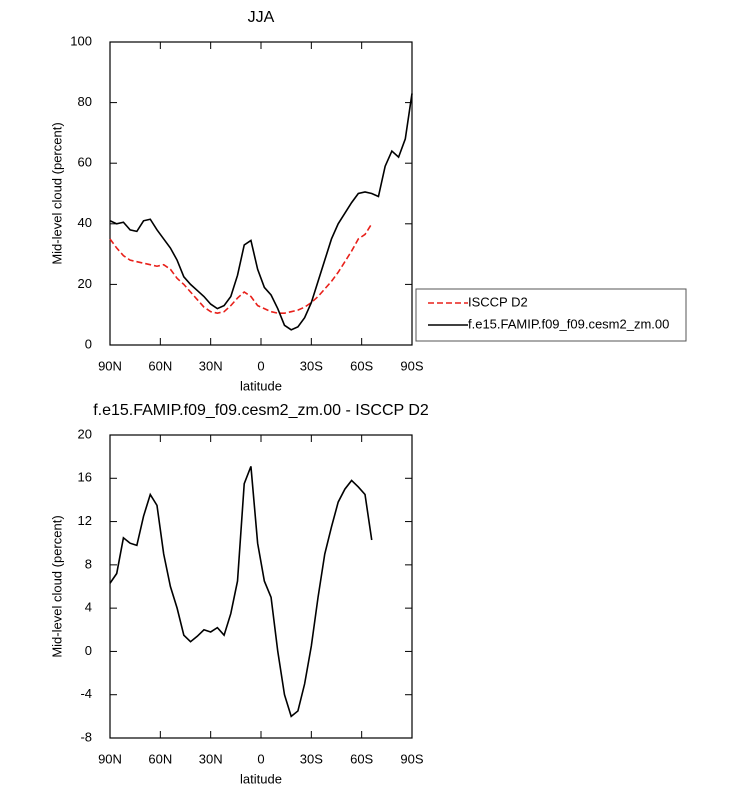 Image resolution: width=733 pixels, height=792 pixels. I want to click on y-tick-label: 100, so click(81, 40).